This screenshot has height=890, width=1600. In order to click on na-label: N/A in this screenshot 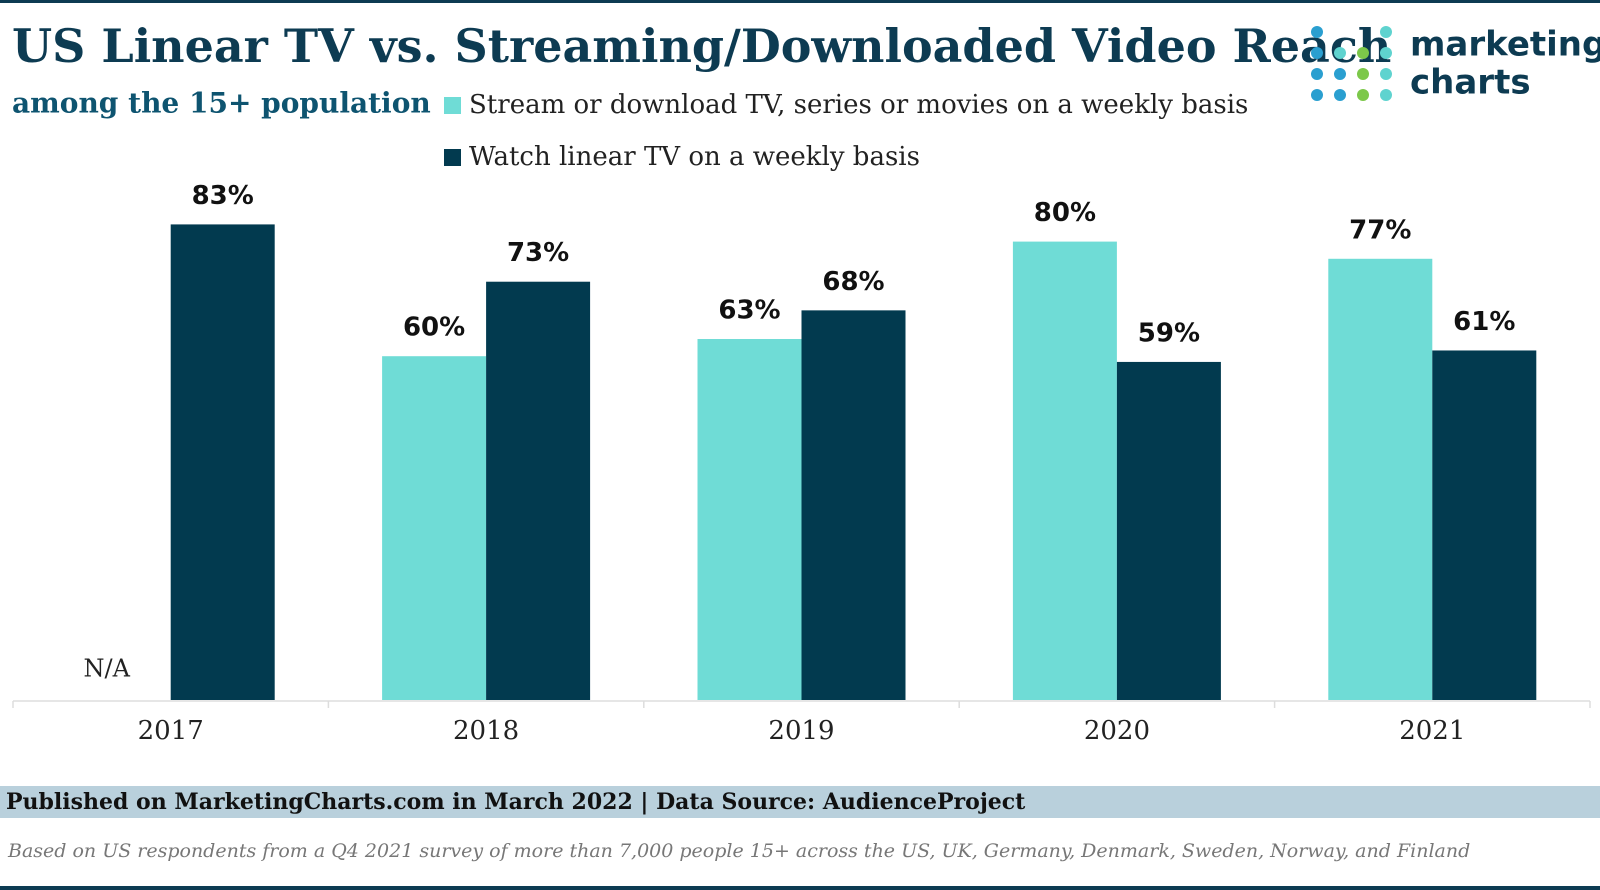, I will do `click(106, 669)`.